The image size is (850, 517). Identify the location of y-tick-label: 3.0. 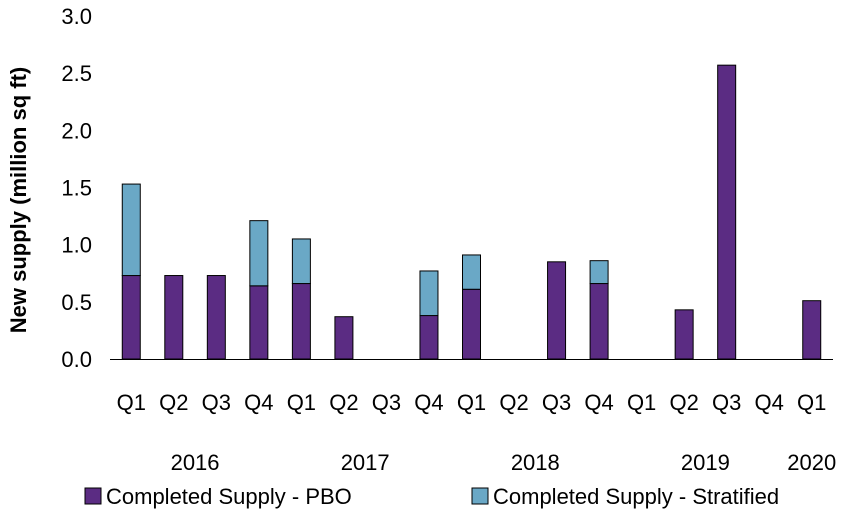
(76, 16).